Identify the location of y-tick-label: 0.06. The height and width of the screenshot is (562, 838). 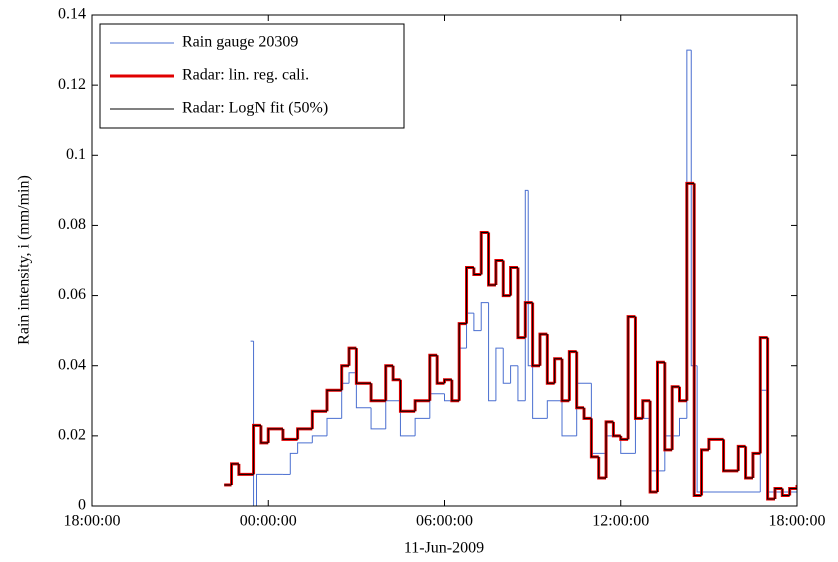
(72, 294).